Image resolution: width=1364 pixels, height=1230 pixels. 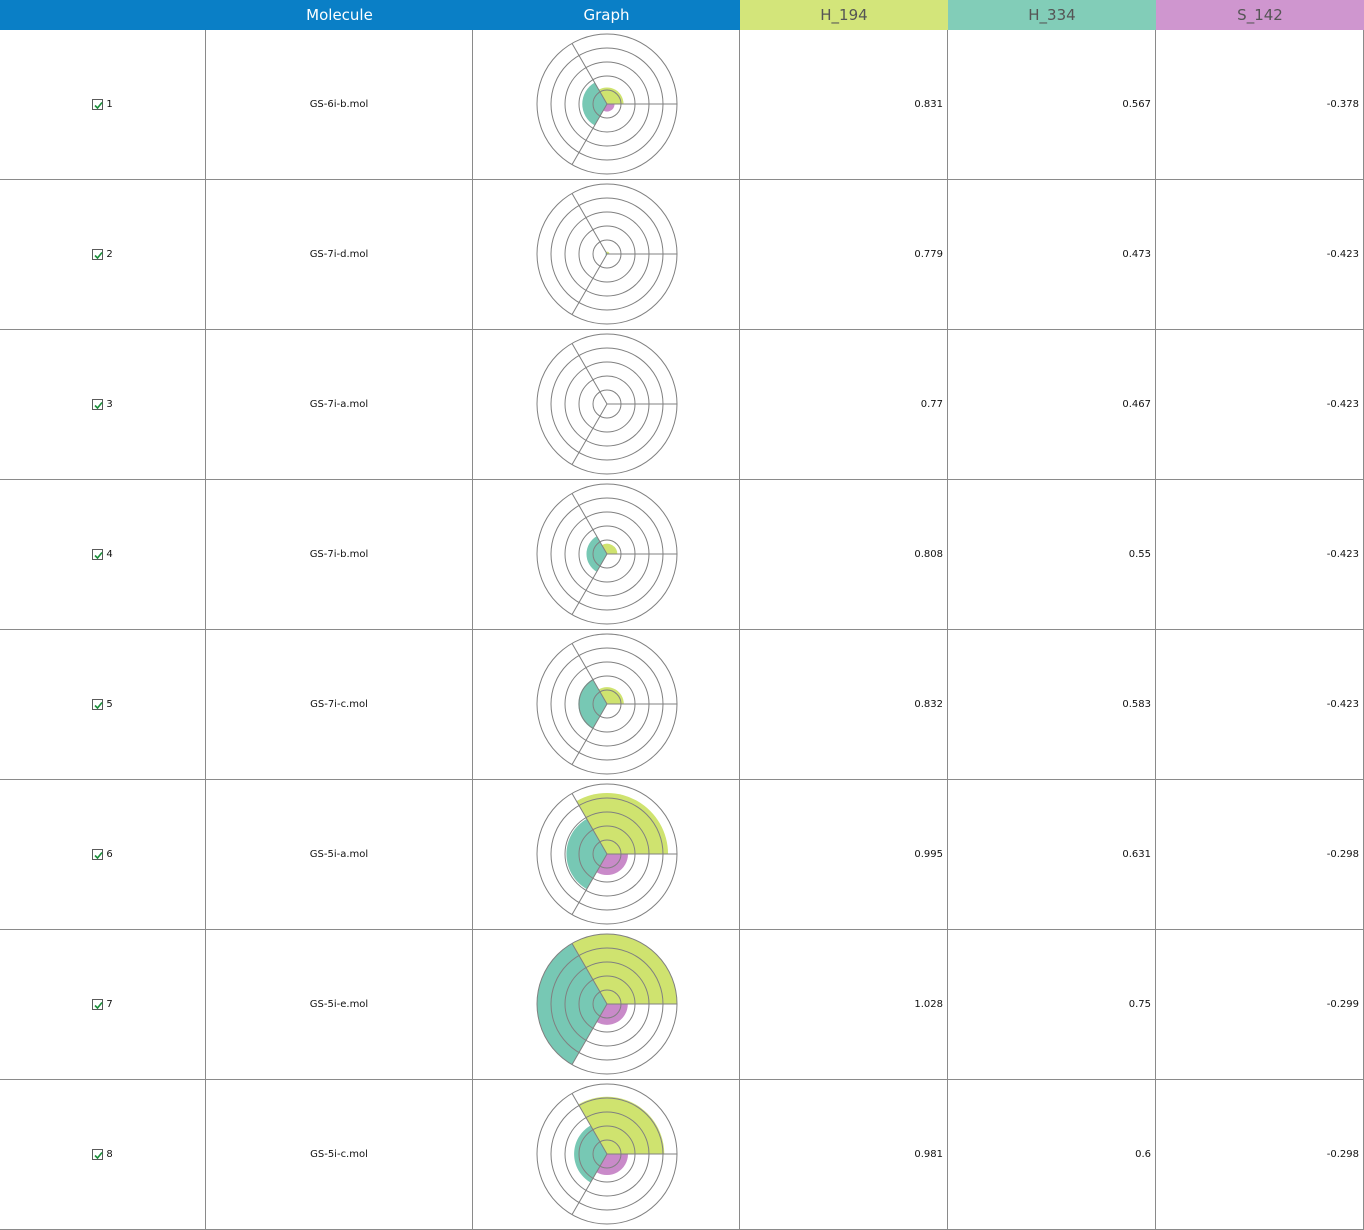 I want to click on h194-cell: 0.981, so click(x=844, y=1155).